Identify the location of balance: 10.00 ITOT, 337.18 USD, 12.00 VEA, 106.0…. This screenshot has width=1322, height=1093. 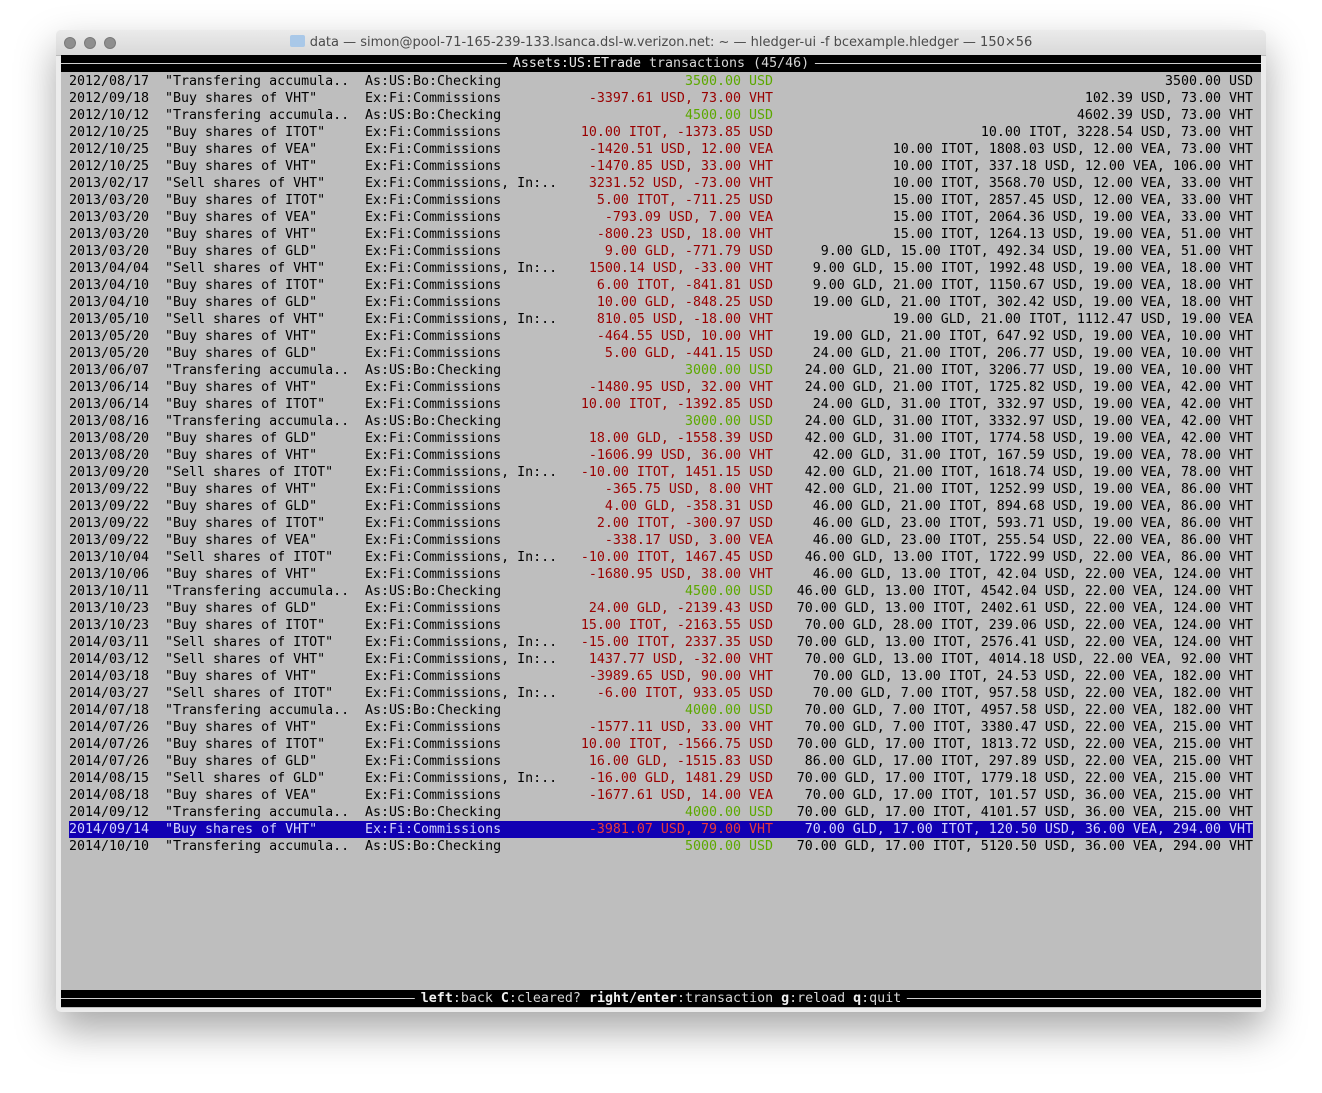
(1072, 166).